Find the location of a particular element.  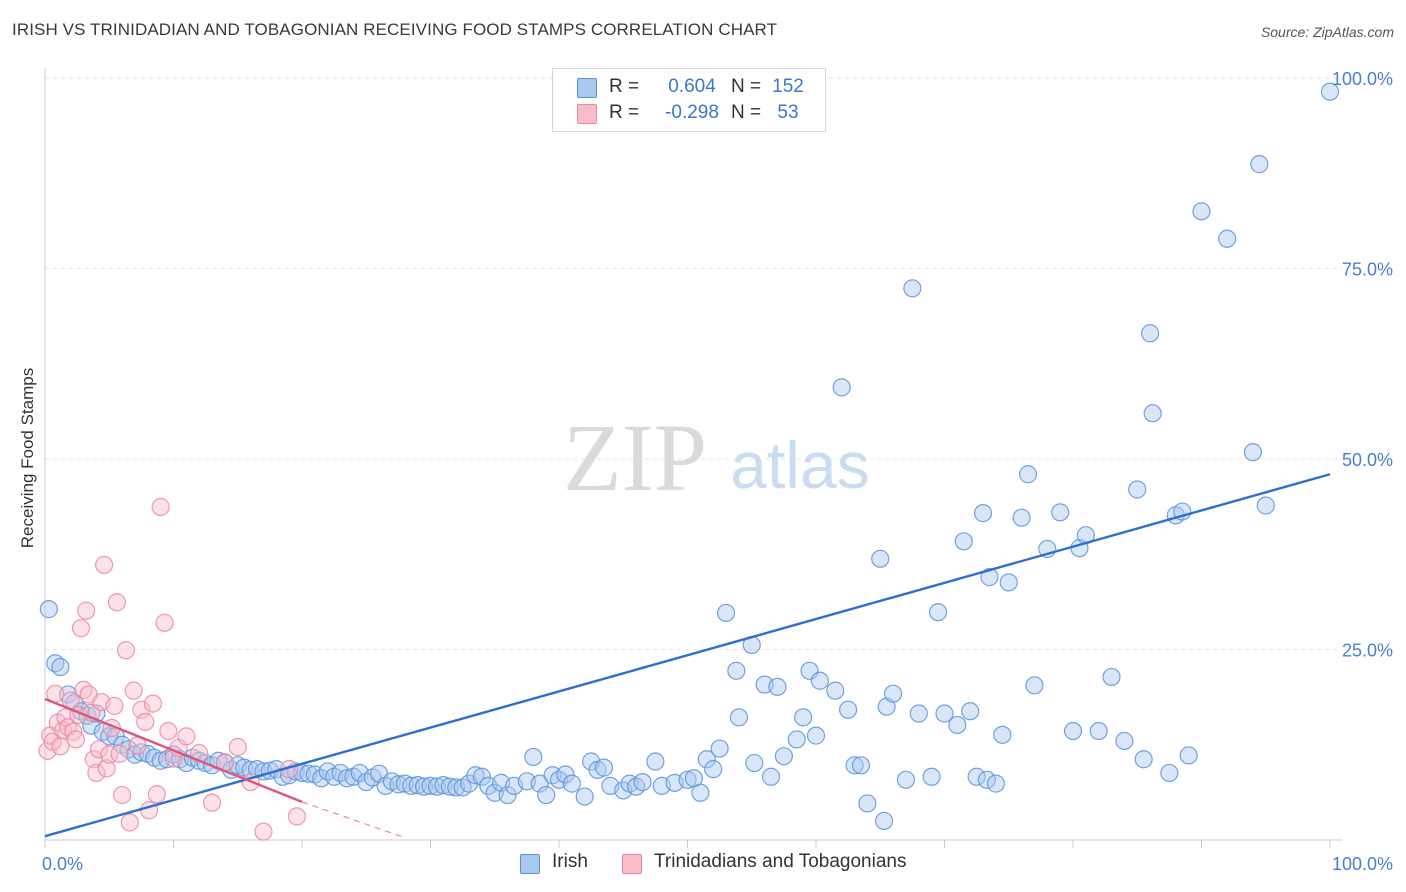

legend-r-value: -0.298 is located at coordinates (692, 112).